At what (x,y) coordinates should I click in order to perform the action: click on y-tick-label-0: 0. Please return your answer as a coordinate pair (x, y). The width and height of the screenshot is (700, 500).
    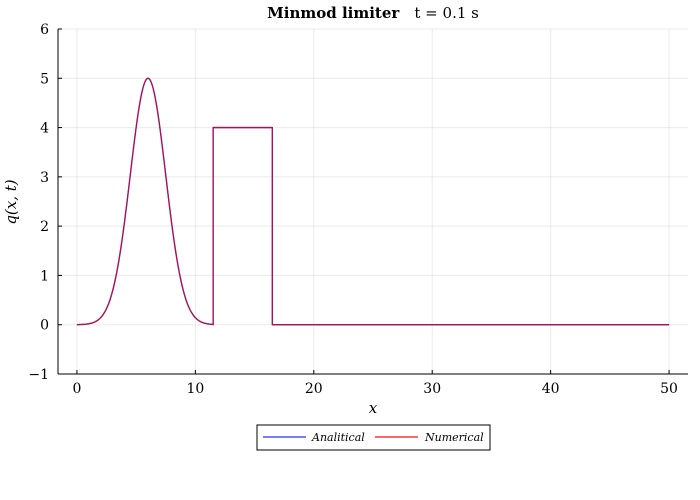
    Looking at the image, I should click on (44, 326).